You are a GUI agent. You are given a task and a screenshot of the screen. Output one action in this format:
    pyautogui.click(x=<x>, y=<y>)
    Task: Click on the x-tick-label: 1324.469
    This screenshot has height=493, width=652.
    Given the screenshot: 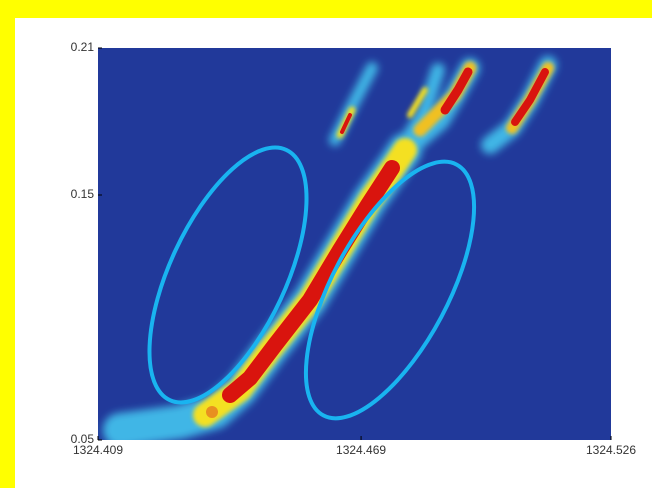 What is the action you would take?
    pyautogui.click(x=361, y=450)
    